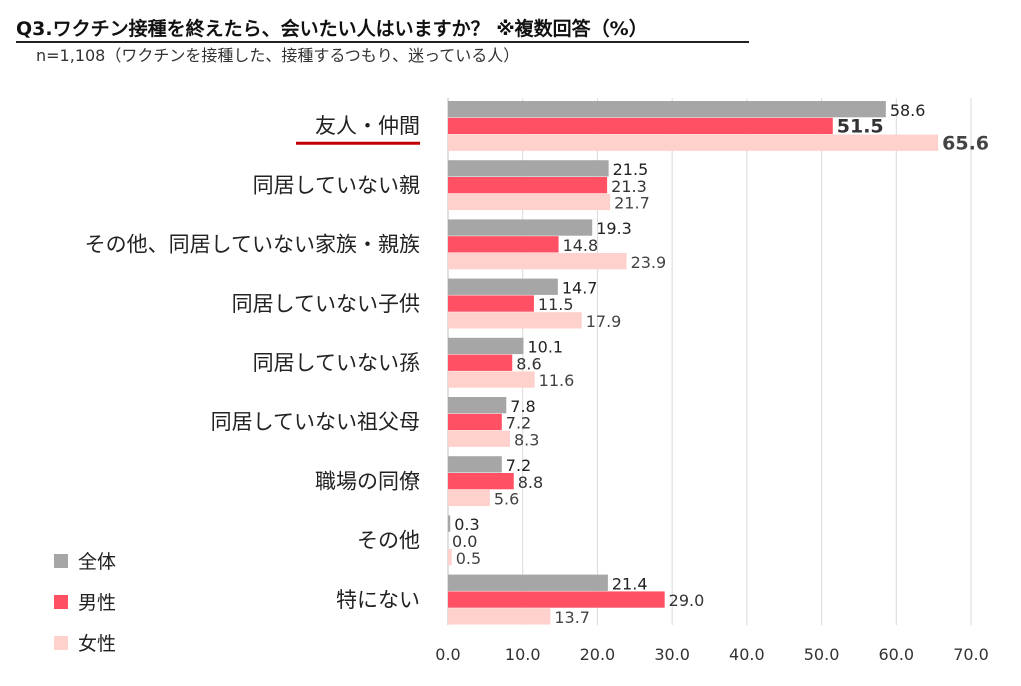 The image size is (1021, 686). What do you see at coordinates (672, 654) in the screenshot?
I see `x-tick-label: 30.0` at bounding box center [672, 654].